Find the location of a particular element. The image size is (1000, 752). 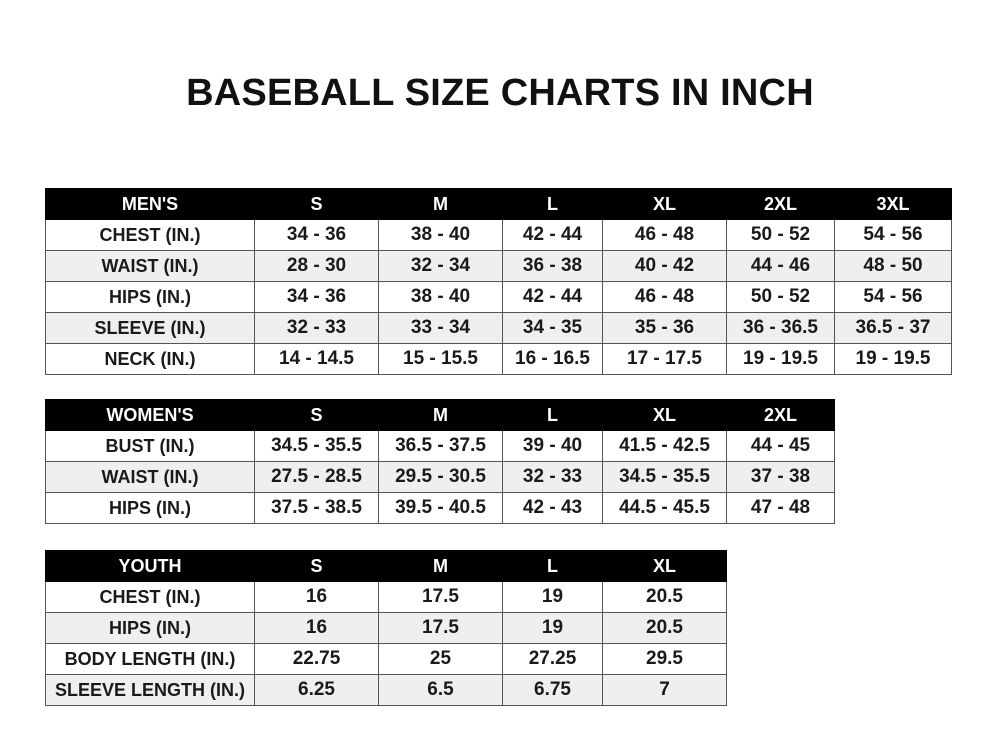

measurement-cell: 40 - 42 is located at coordinates (664, 266).